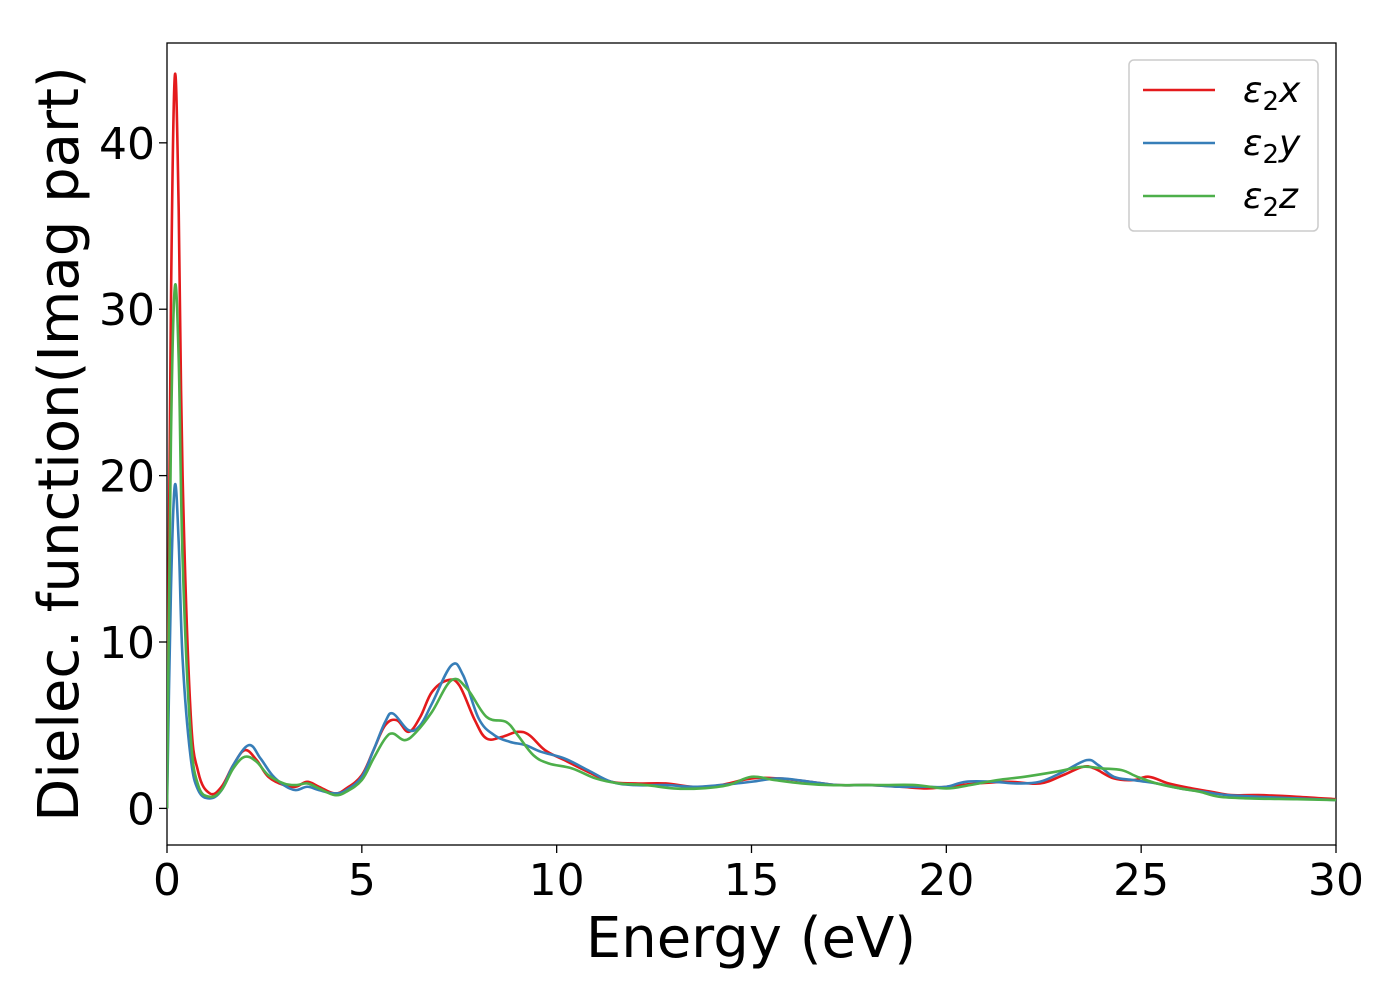 This screenshot has width=1400, height=1000. What do you see at coordinates (946, 880) in the screenshot?
I see `x-tick-label: 20` at bounding box center [946, 880].